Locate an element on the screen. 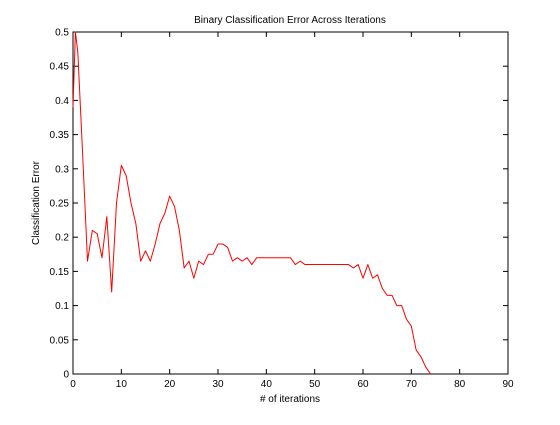 The height and width of the screenshot is (425, 560). y-tick-label: 0.3 is located at coordinates (62, 169).